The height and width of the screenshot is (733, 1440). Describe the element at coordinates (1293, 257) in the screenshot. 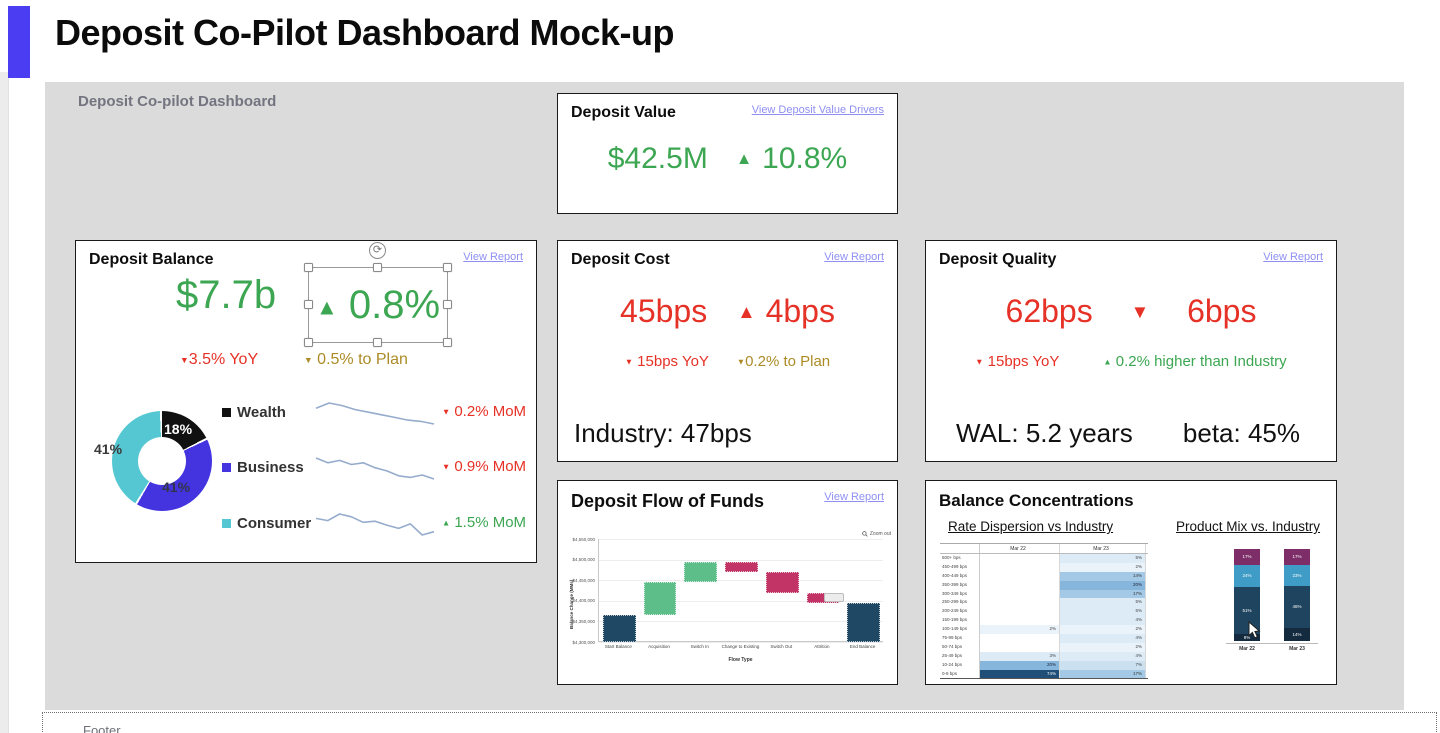

I see `deposit-quality-view-report-link: View Report` at that location.